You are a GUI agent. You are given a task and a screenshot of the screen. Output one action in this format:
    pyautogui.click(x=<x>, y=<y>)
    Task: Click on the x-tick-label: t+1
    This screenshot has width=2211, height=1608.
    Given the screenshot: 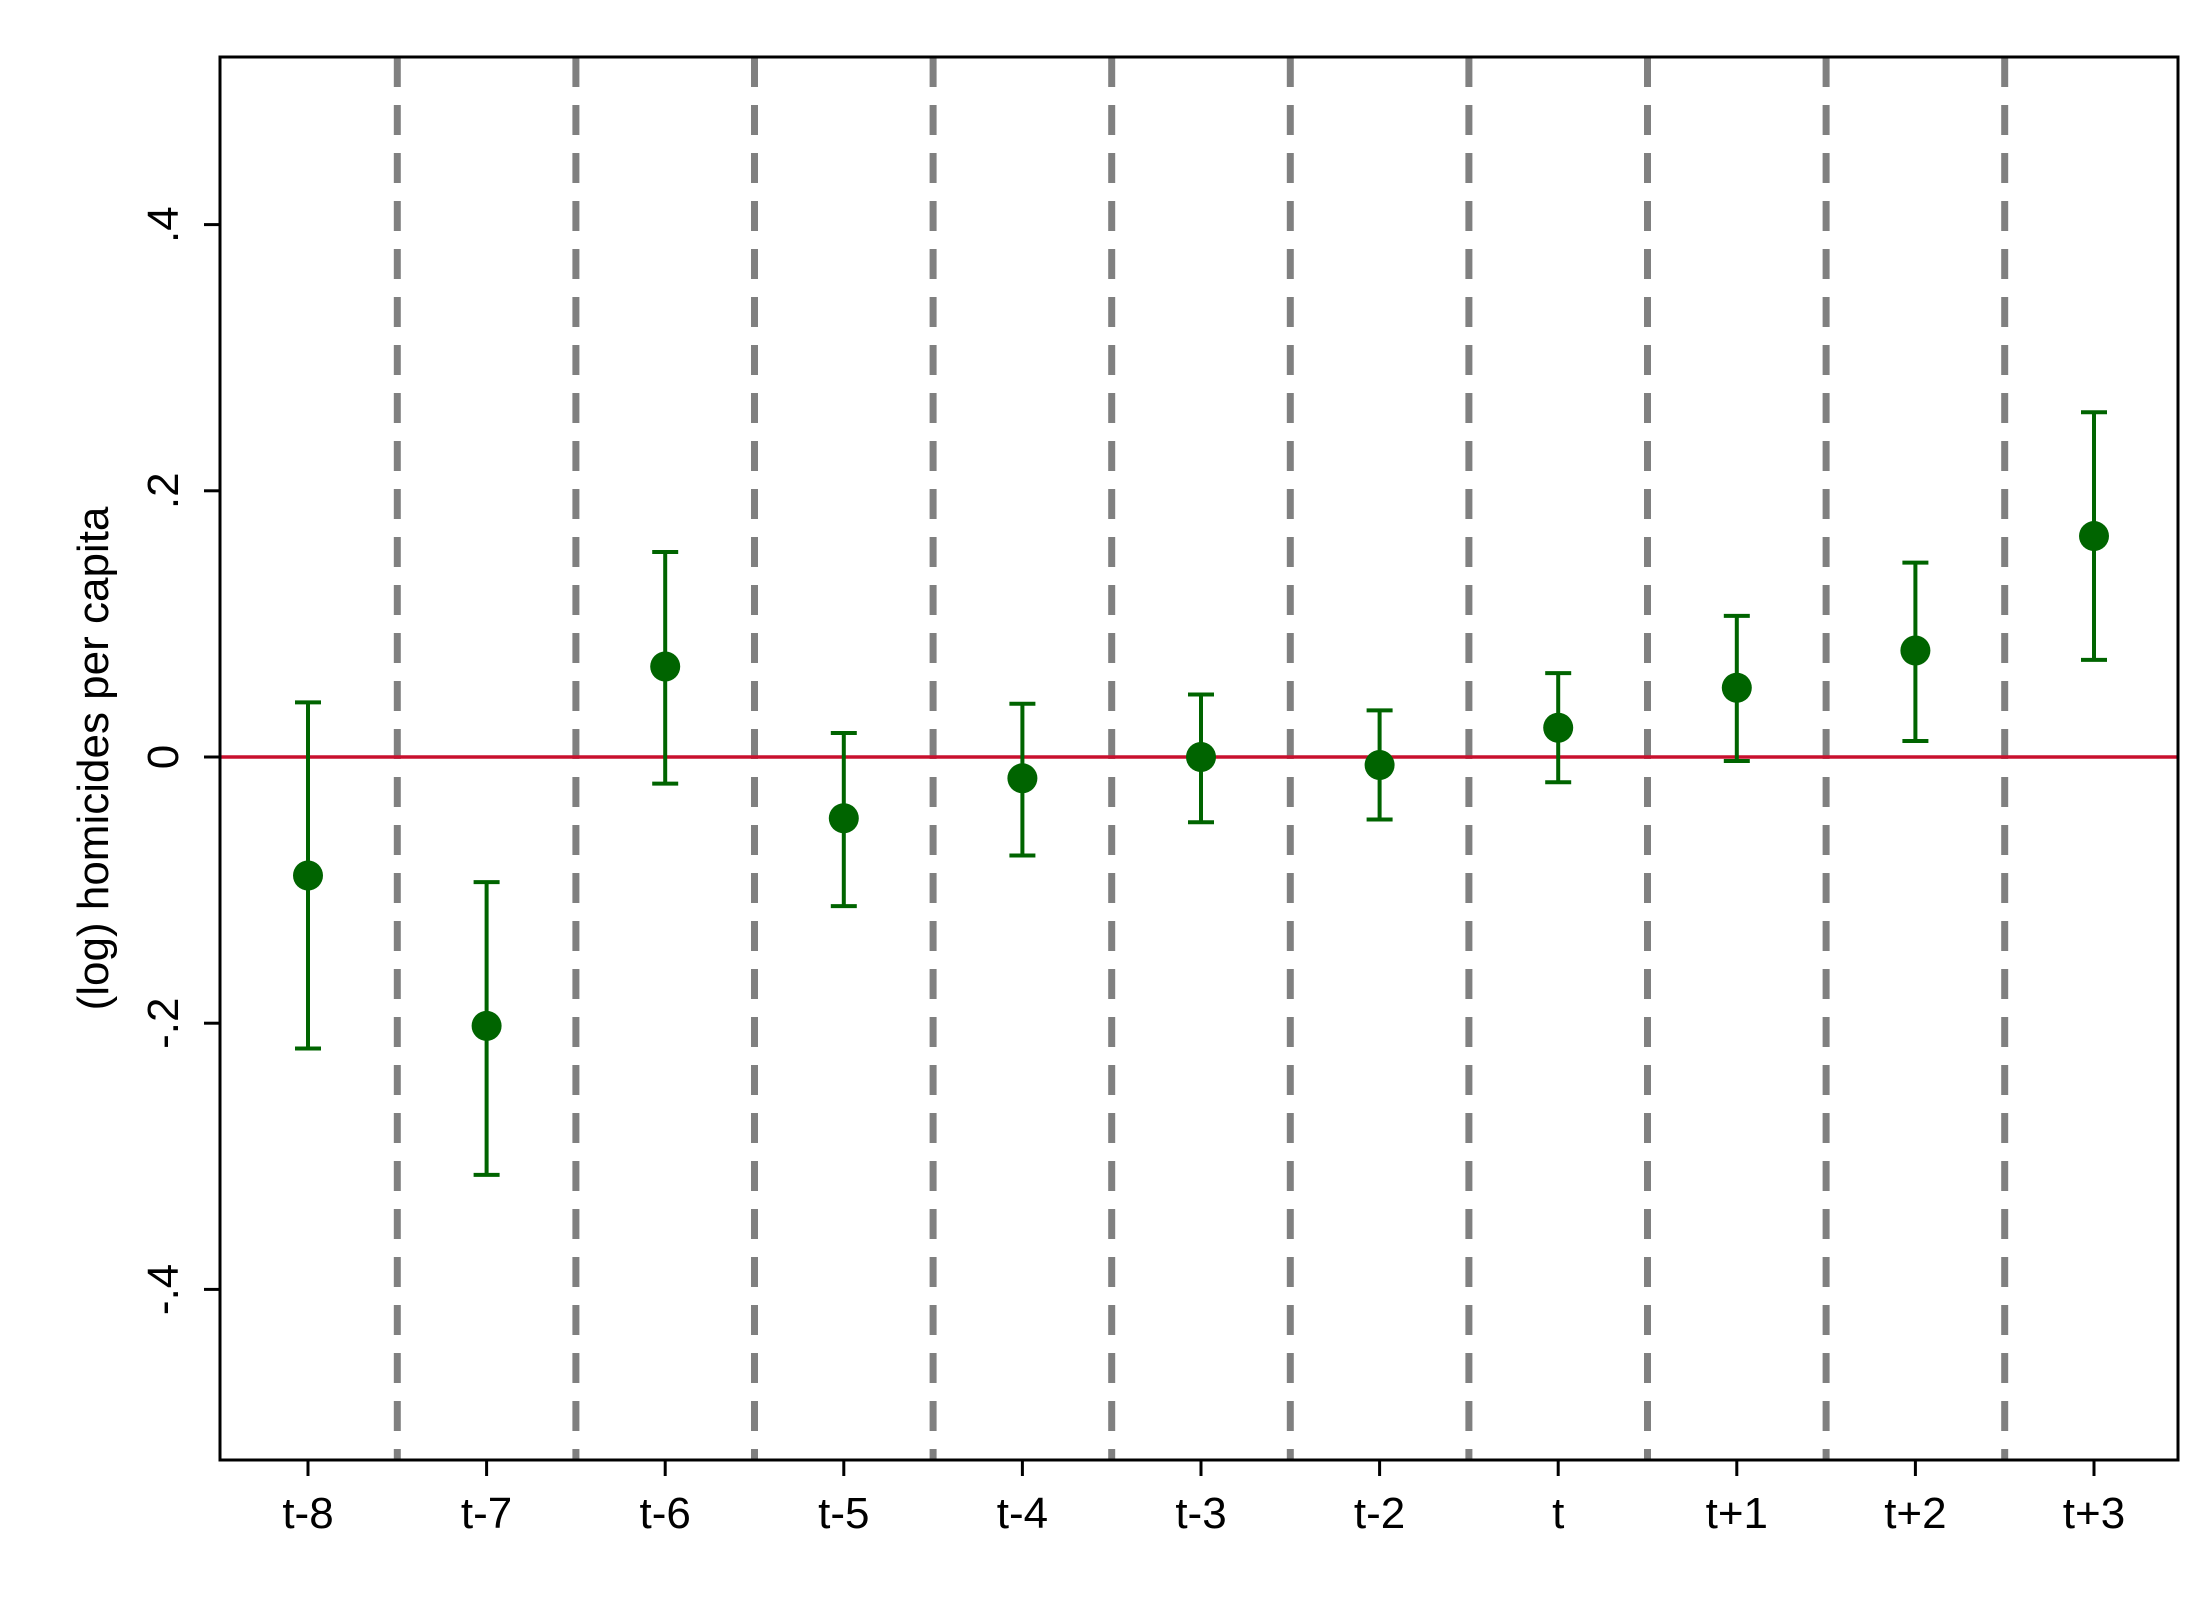 What is the action you would take?
    pyautogui.click(x=1737, y=1513)
    